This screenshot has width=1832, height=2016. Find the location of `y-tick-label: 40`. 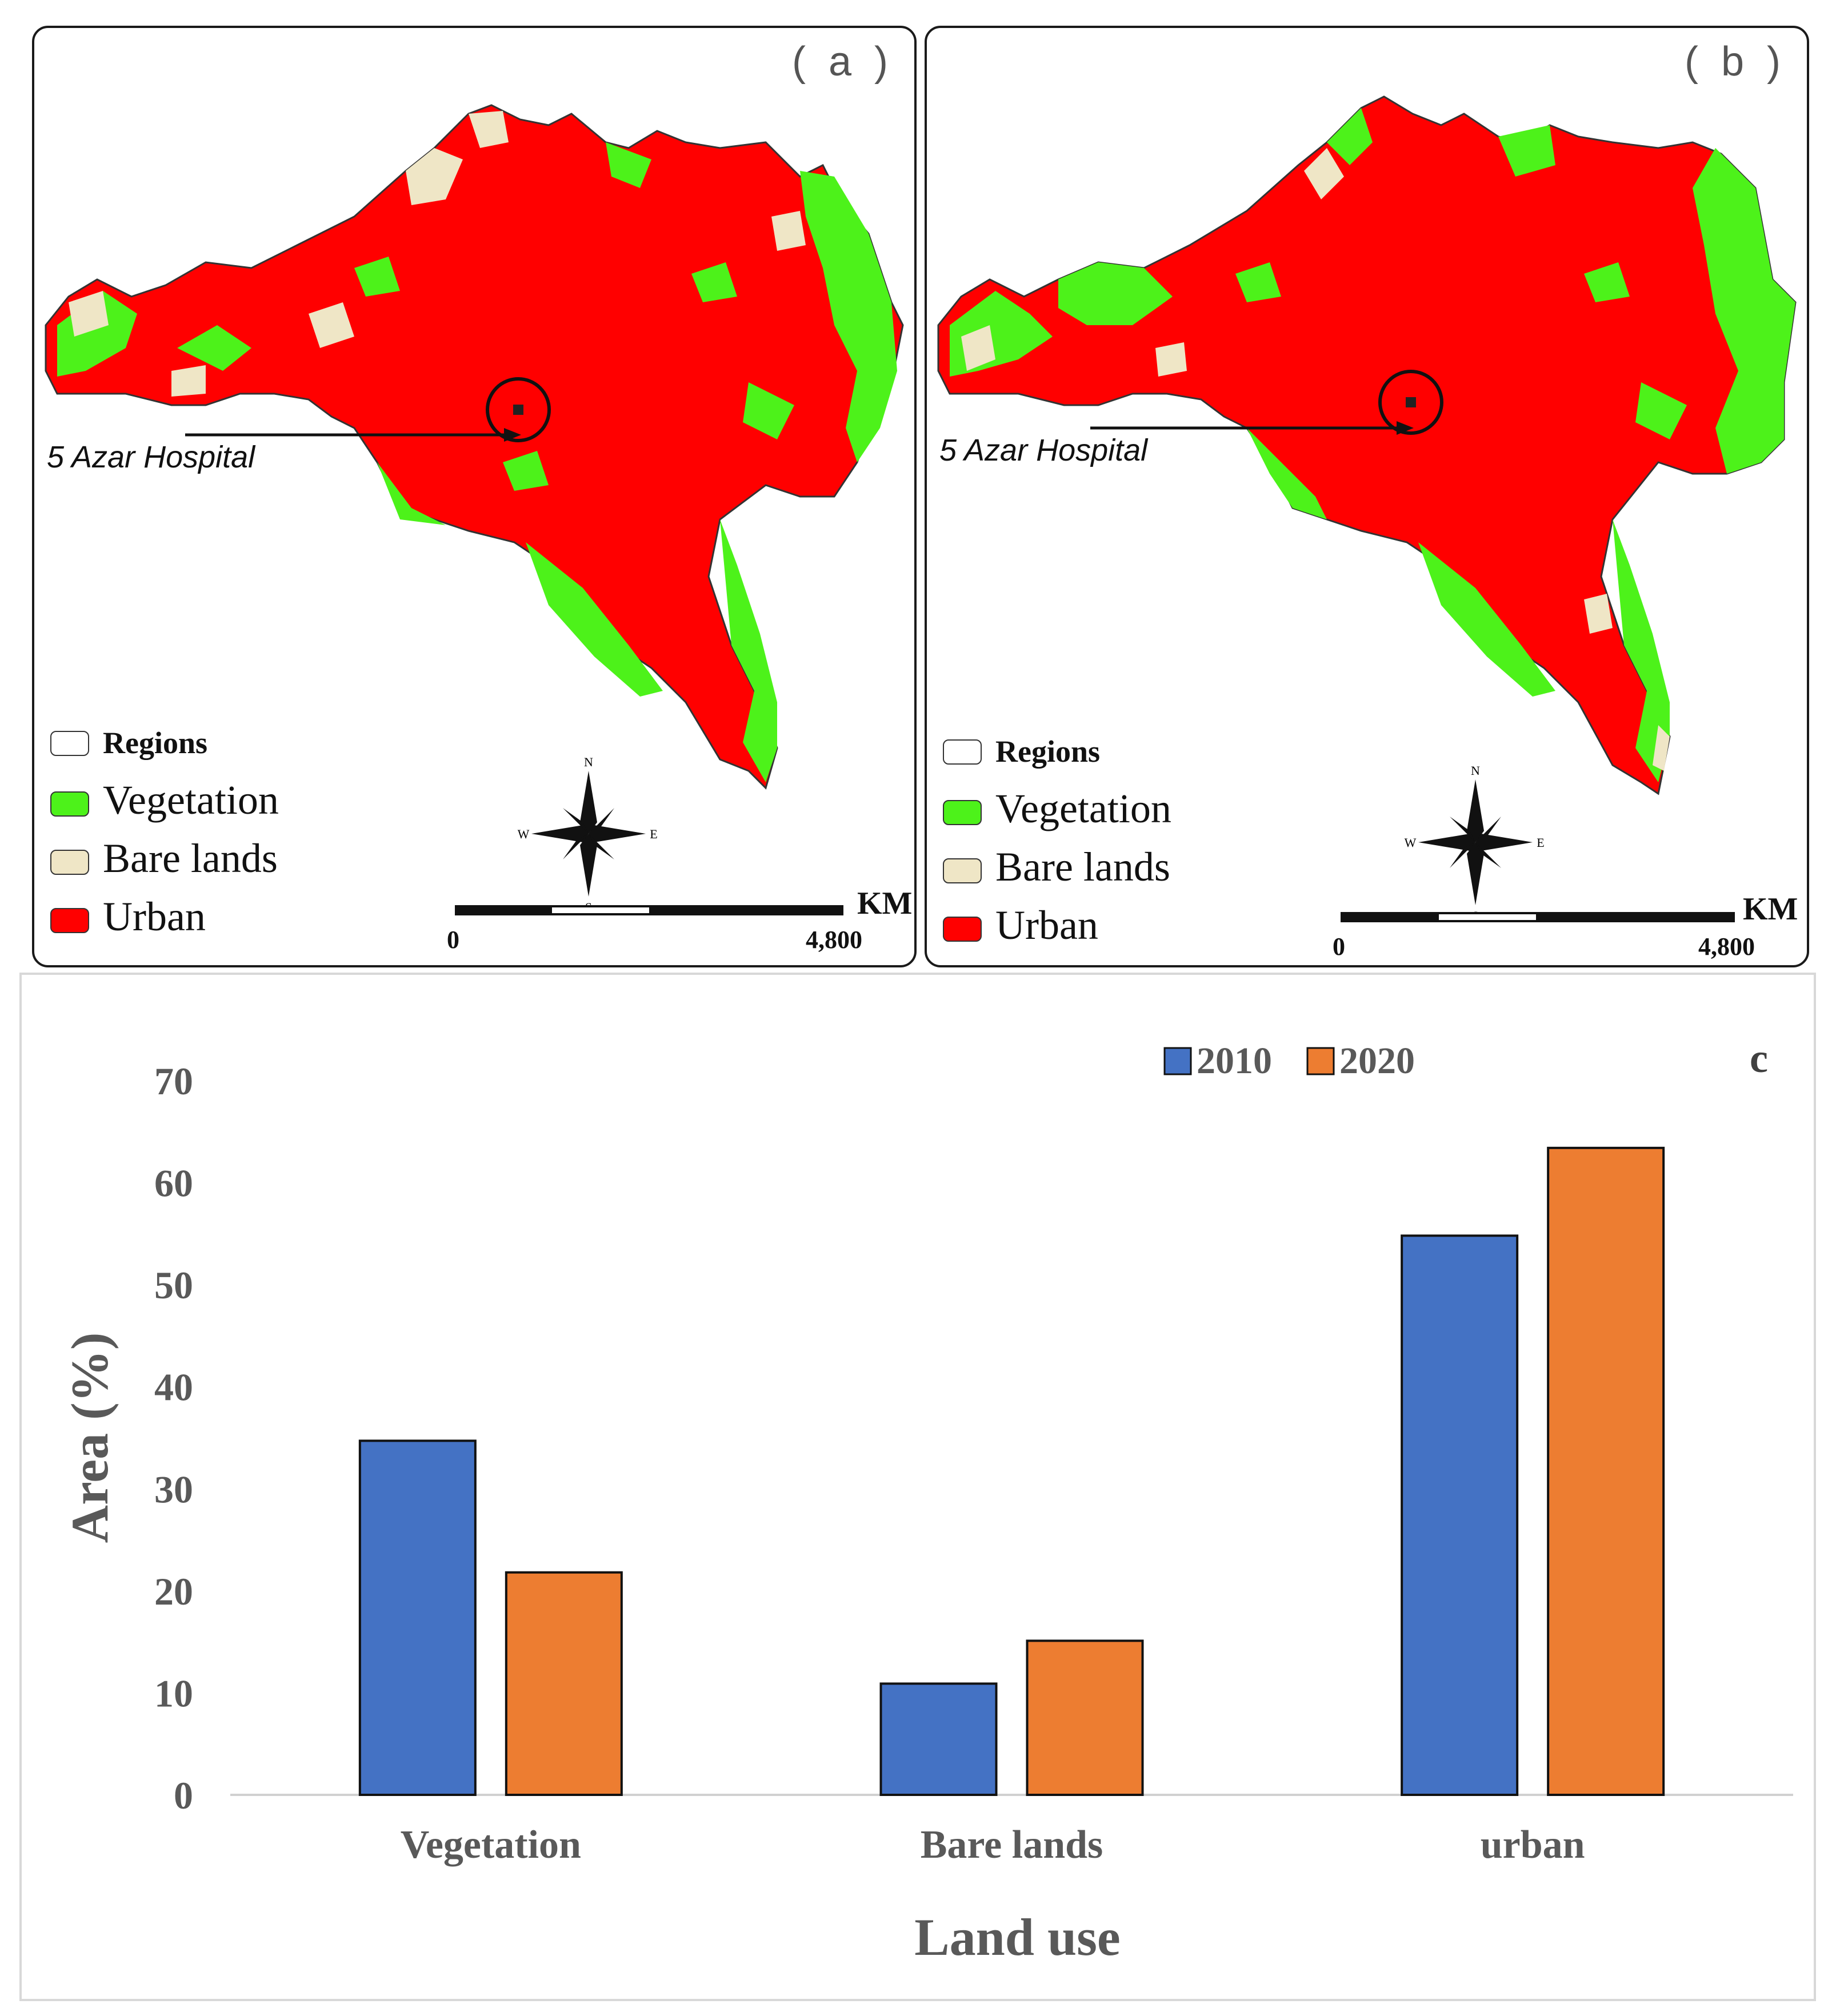

y-tick-label: 40 is located at coordinates (173, 1387).